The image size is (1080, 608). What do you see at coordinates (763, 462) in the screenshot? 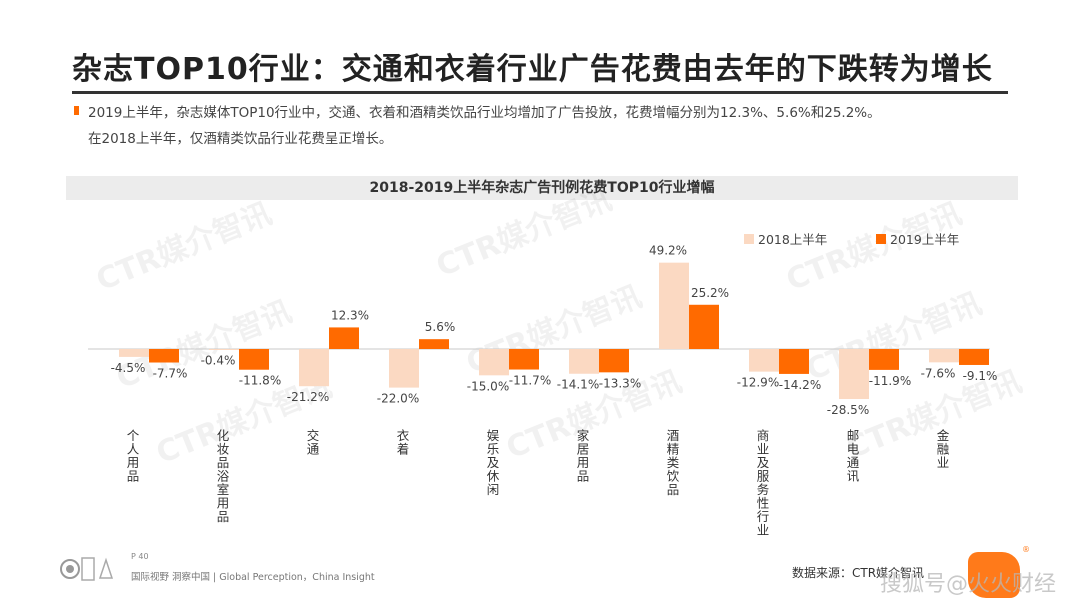
I see `category-label: 及` at bounding box center [763, 462].